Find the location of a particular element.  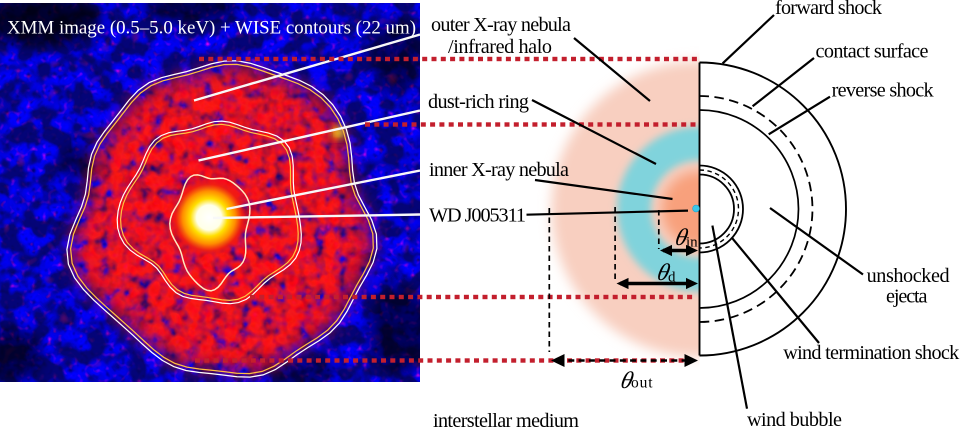

svg-text: outer X-ray nebula is located at coordinates (501, 25).